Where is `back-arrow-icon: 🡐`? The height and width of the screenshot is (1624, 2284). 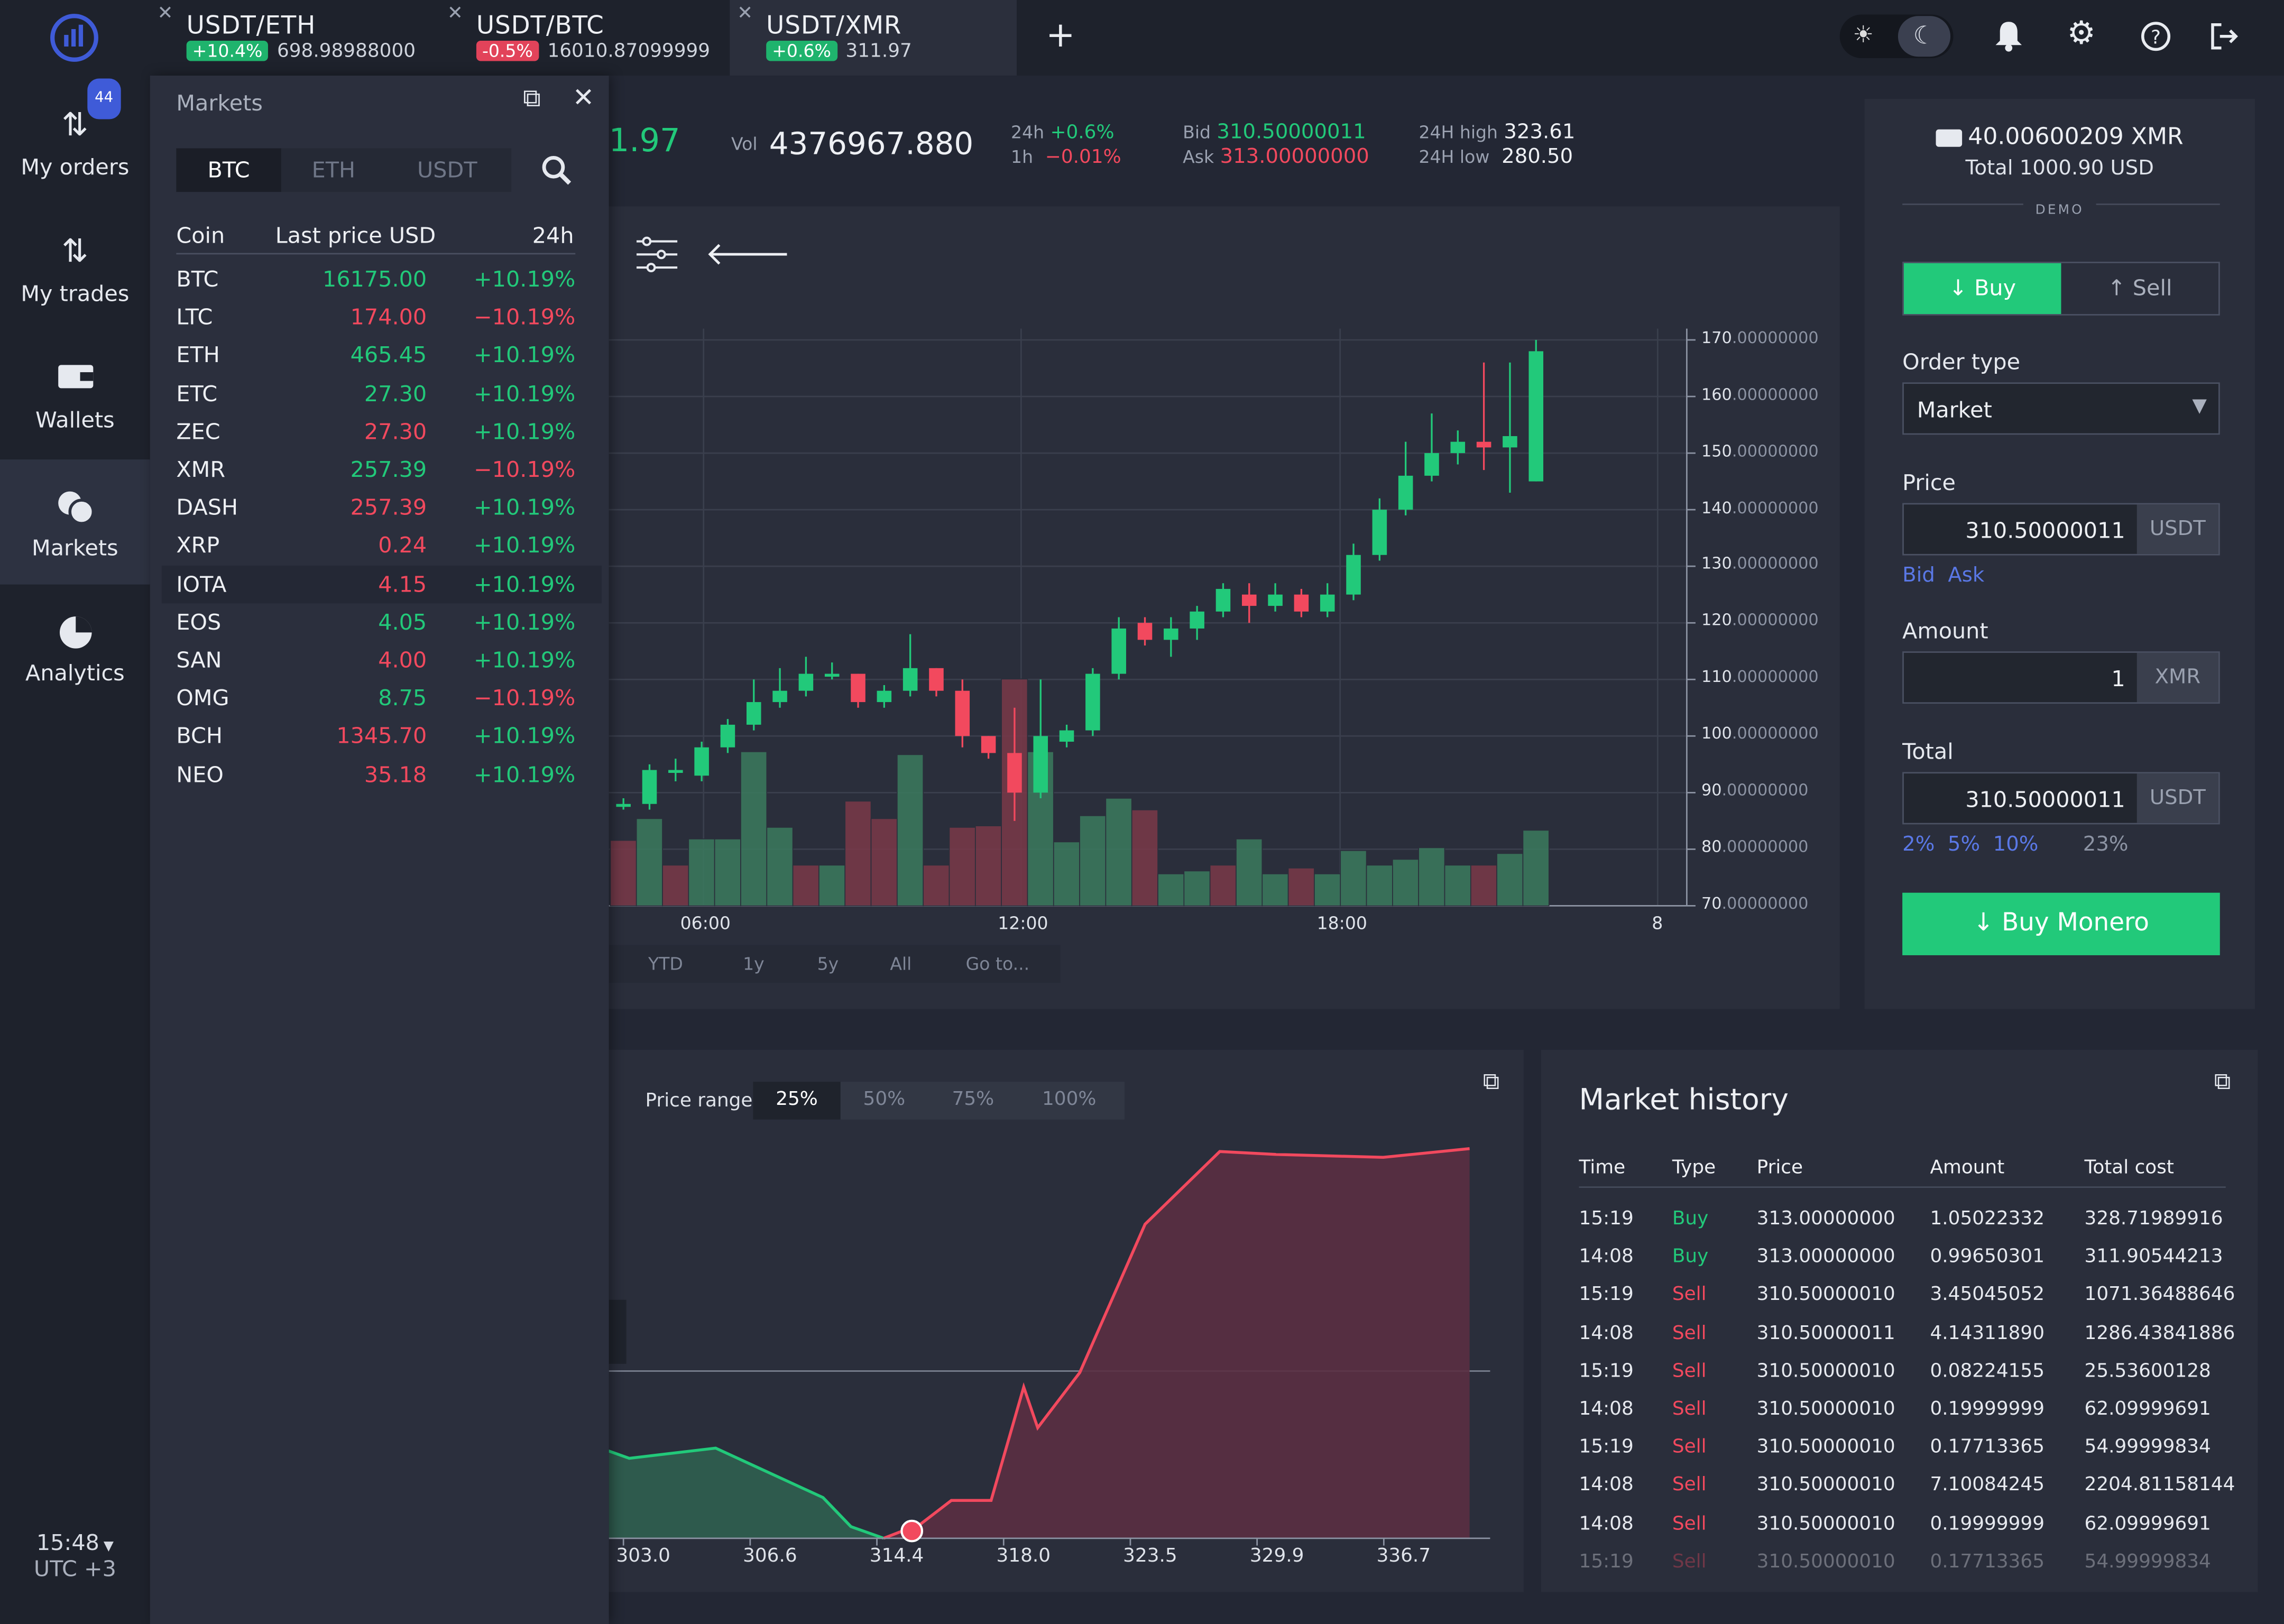
back-arrow-icon: 🡐 is located at coordinates (748, 255).